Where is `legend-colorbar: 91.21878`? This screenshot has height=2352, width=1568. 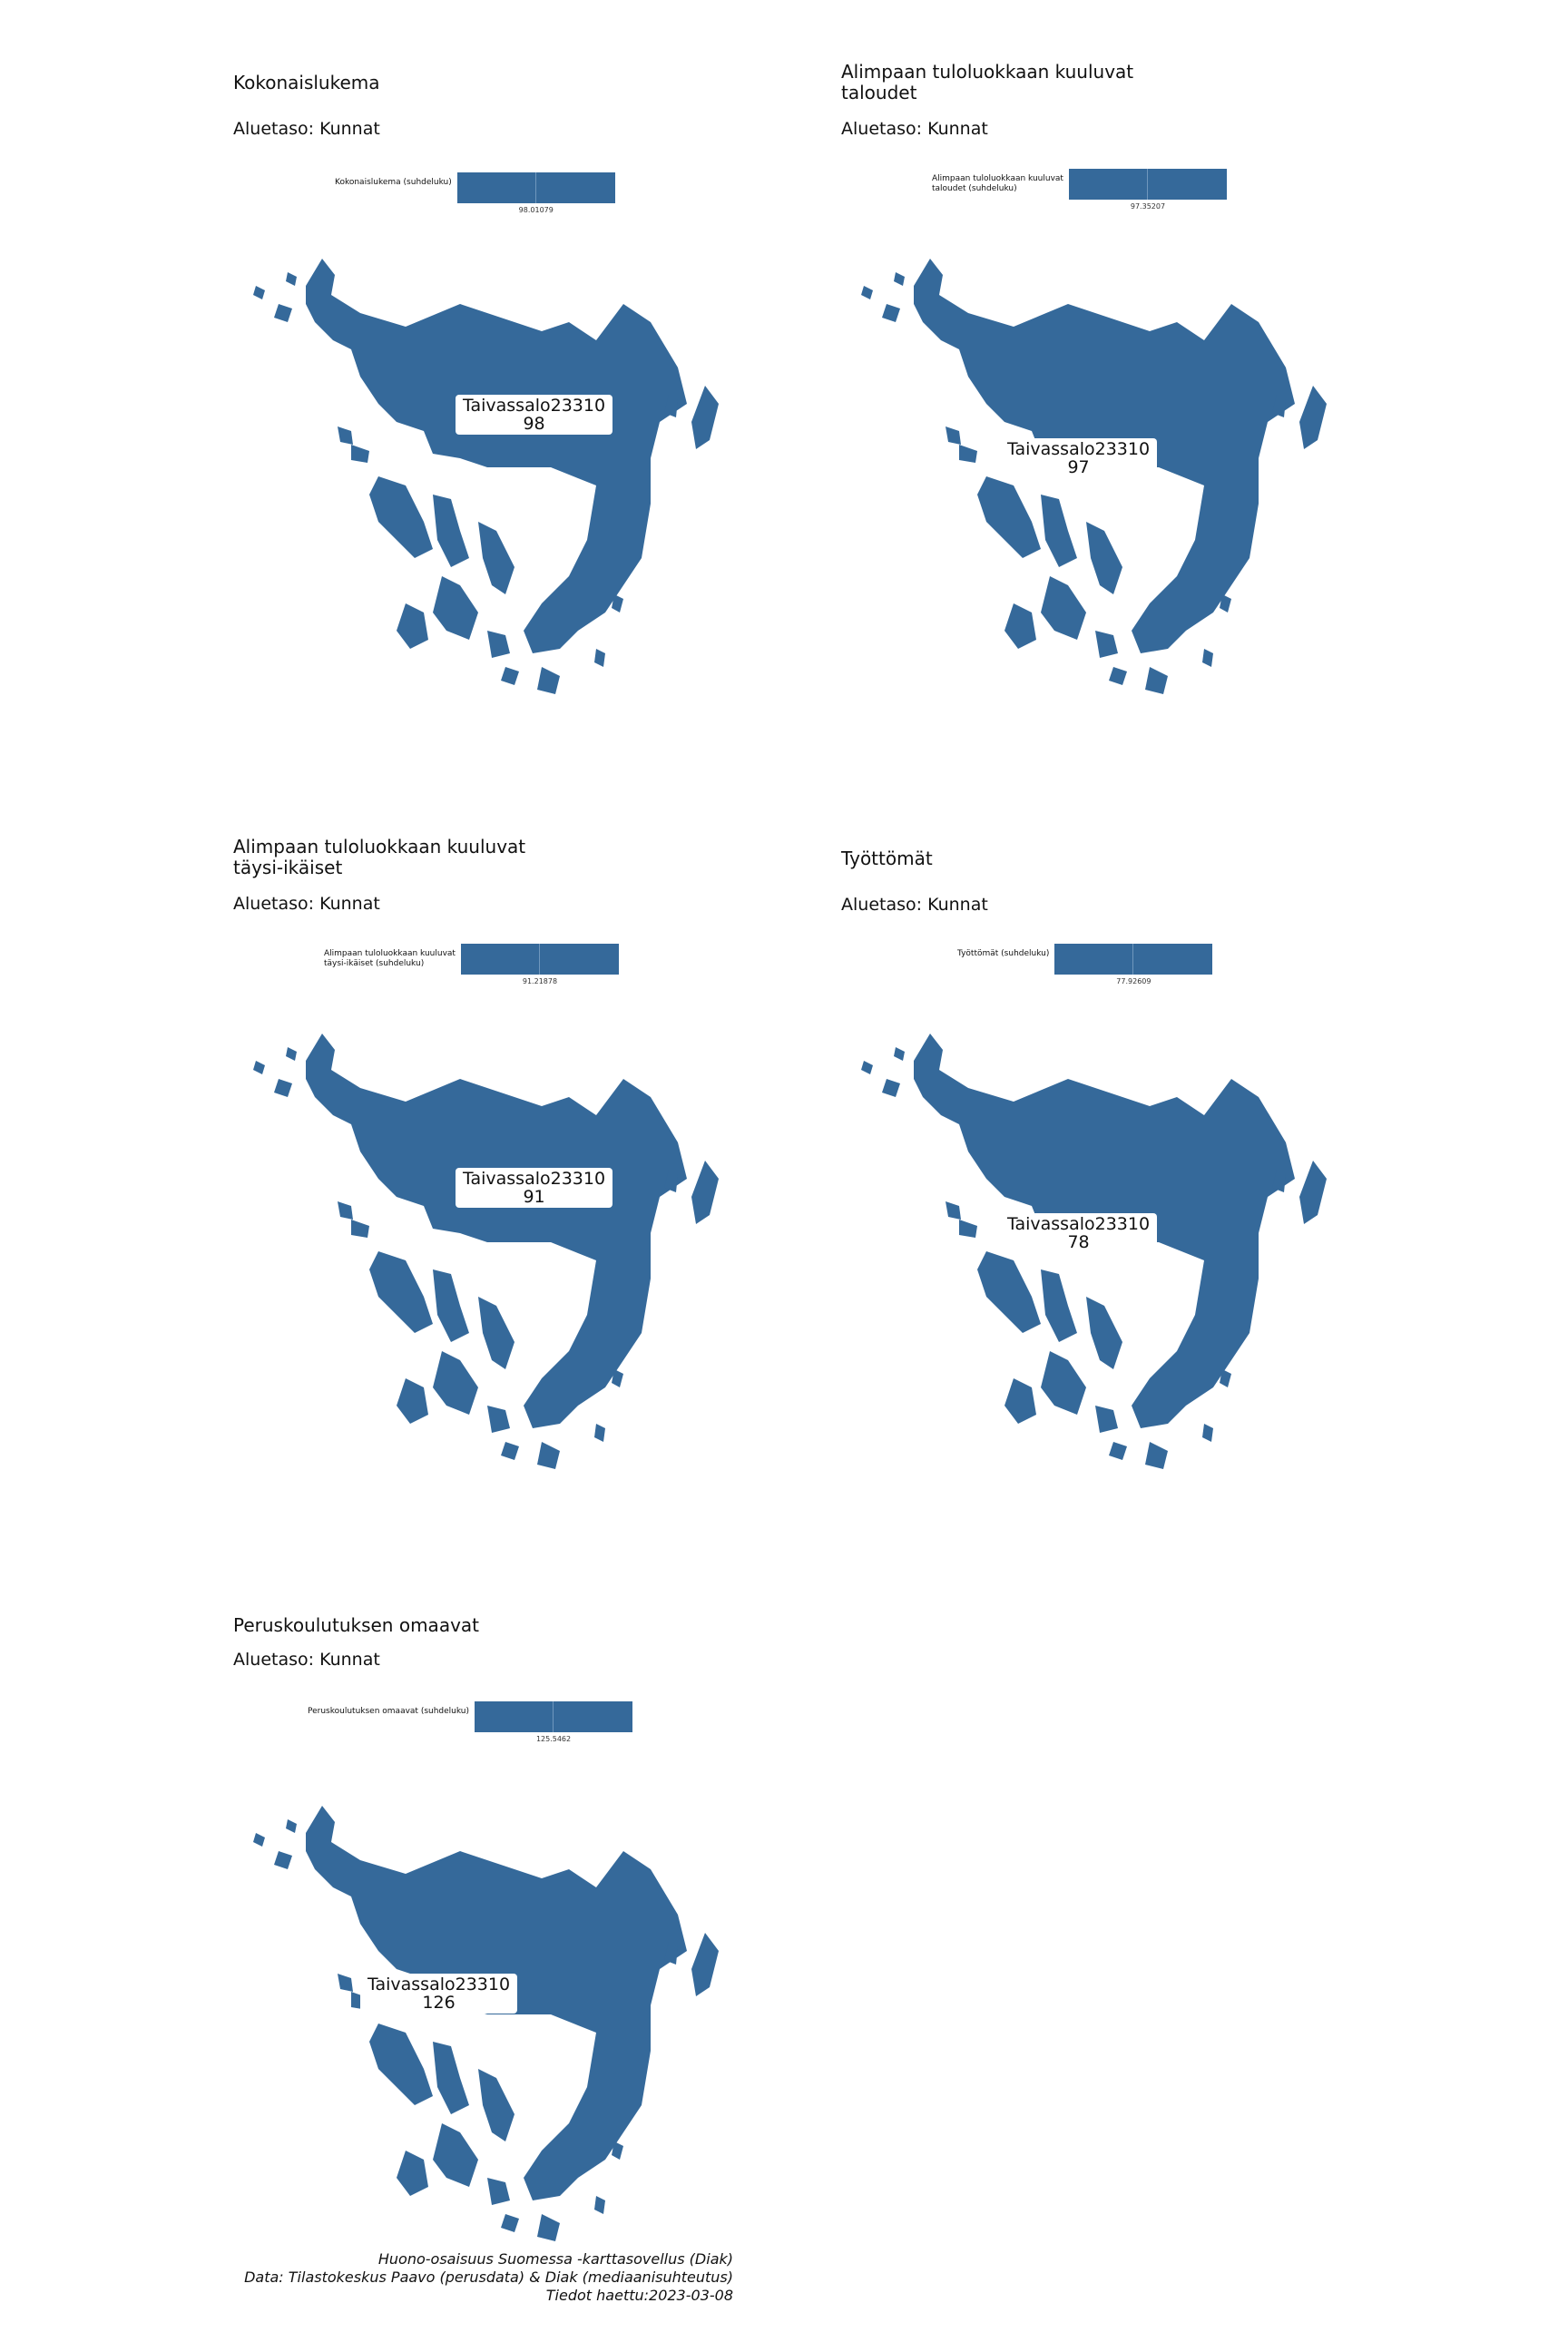 legend-colorbar: 91.21878 is located at coordinates (539, 964).